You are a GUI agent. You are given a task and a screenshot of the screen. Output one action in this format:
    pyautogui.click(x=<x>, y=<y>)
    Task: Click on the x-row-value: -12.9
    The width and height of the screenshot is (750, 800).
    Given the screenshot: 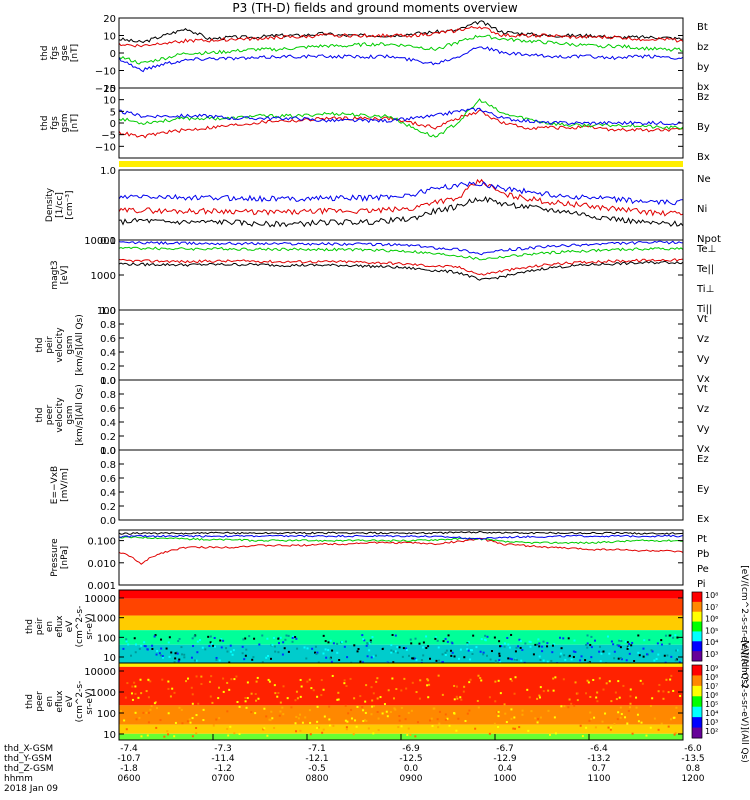 What is the action you would take?
    pyautogui.click(x=505, y=759)
    